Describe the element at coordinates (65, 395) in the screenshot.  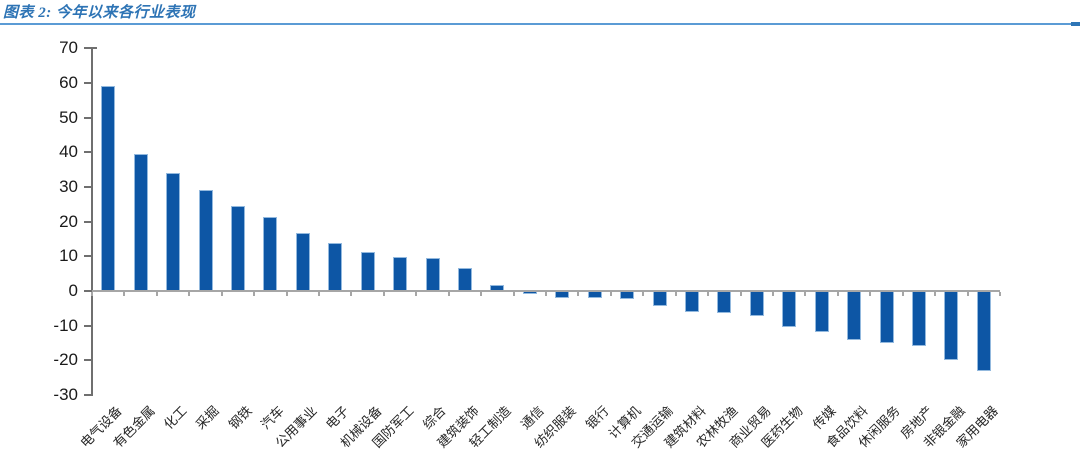
I see `y-tick-label: -30` at that location.